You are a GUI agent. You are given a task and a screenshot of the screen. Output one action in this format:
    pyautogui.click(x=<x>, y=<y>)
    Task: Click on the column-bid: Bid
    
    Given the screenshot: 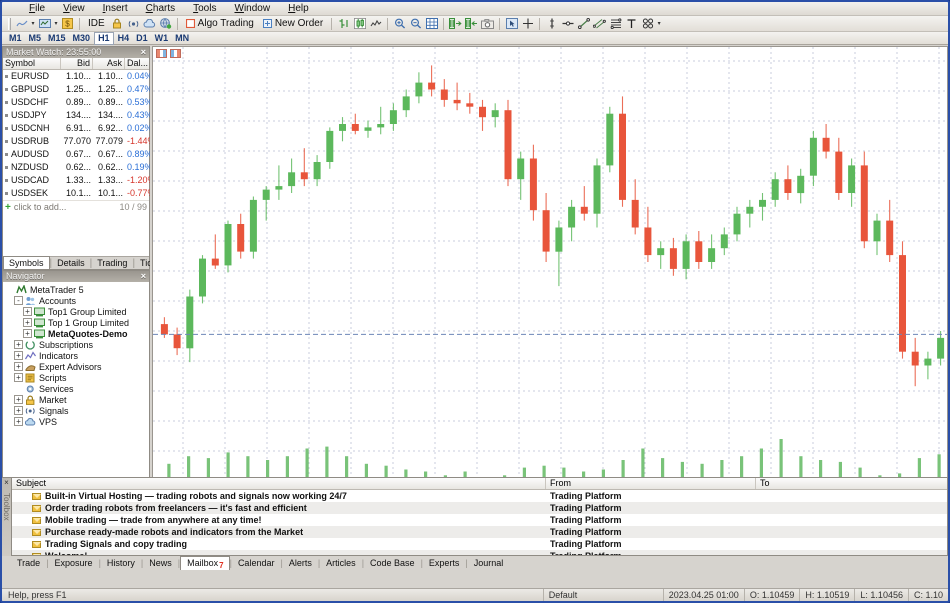 What is the action you would take?
    pyautogui.click(x=77, y=63)
    